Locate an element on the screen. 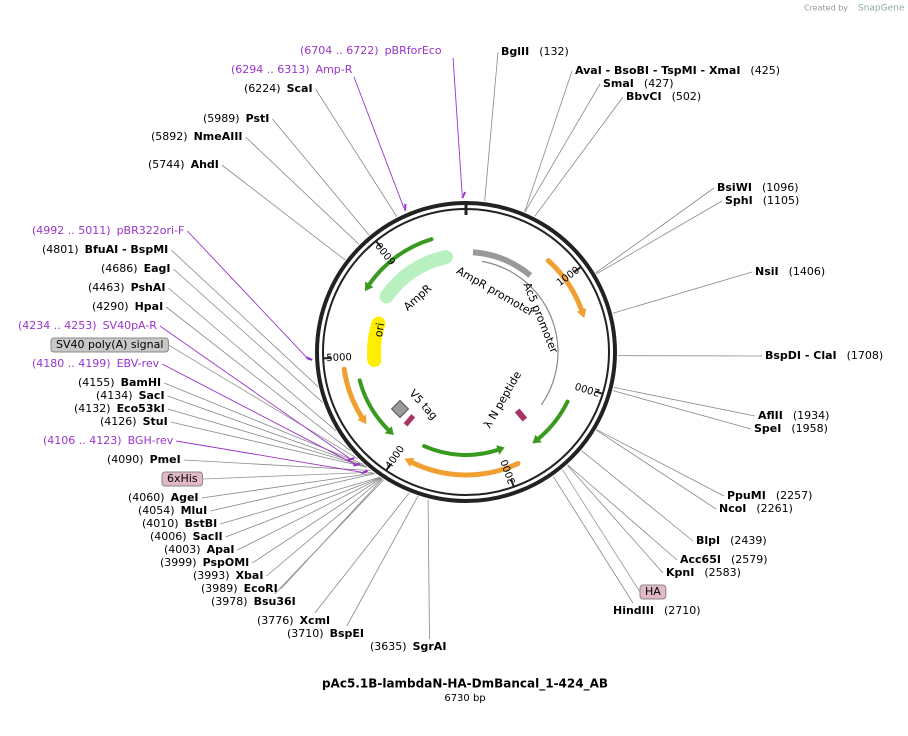  primer-range: (4992 .. 5011) is located at coordinates (71, 230).